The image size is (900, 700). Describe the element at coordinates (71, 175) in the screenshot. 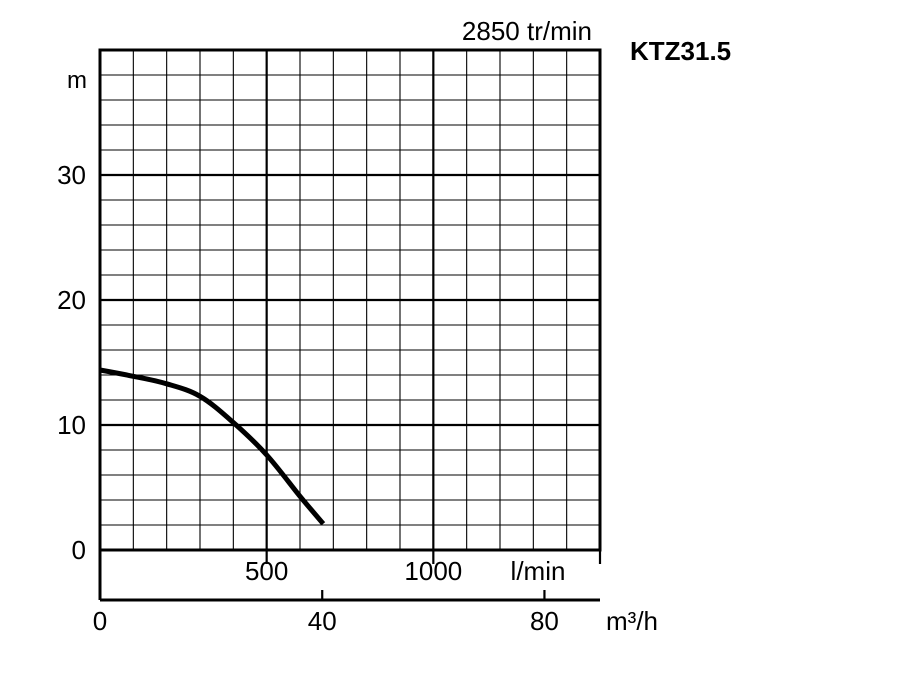

I see `y-tick-label: 30` at that location.